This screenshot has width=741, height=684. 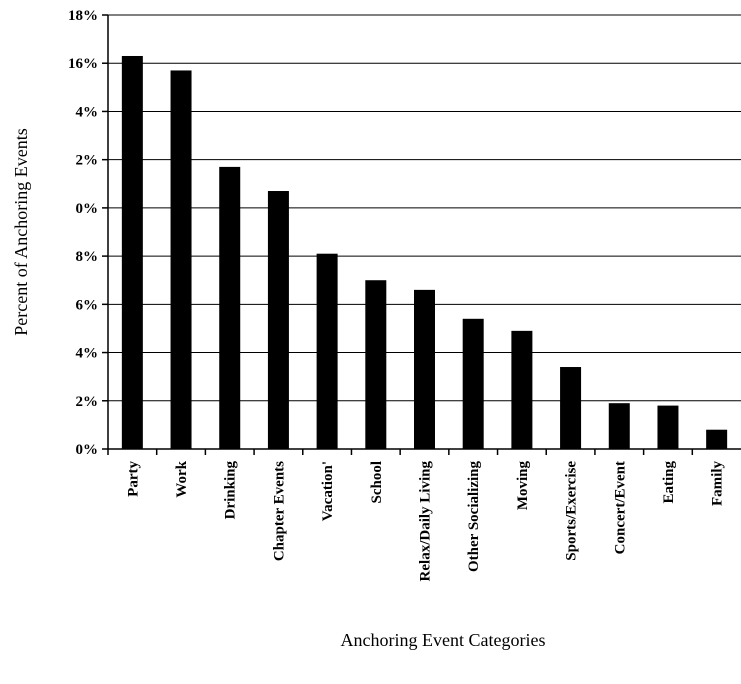 I want to click on x-axis-title: Anchoring Event Categories, so click(x=443, y=640).